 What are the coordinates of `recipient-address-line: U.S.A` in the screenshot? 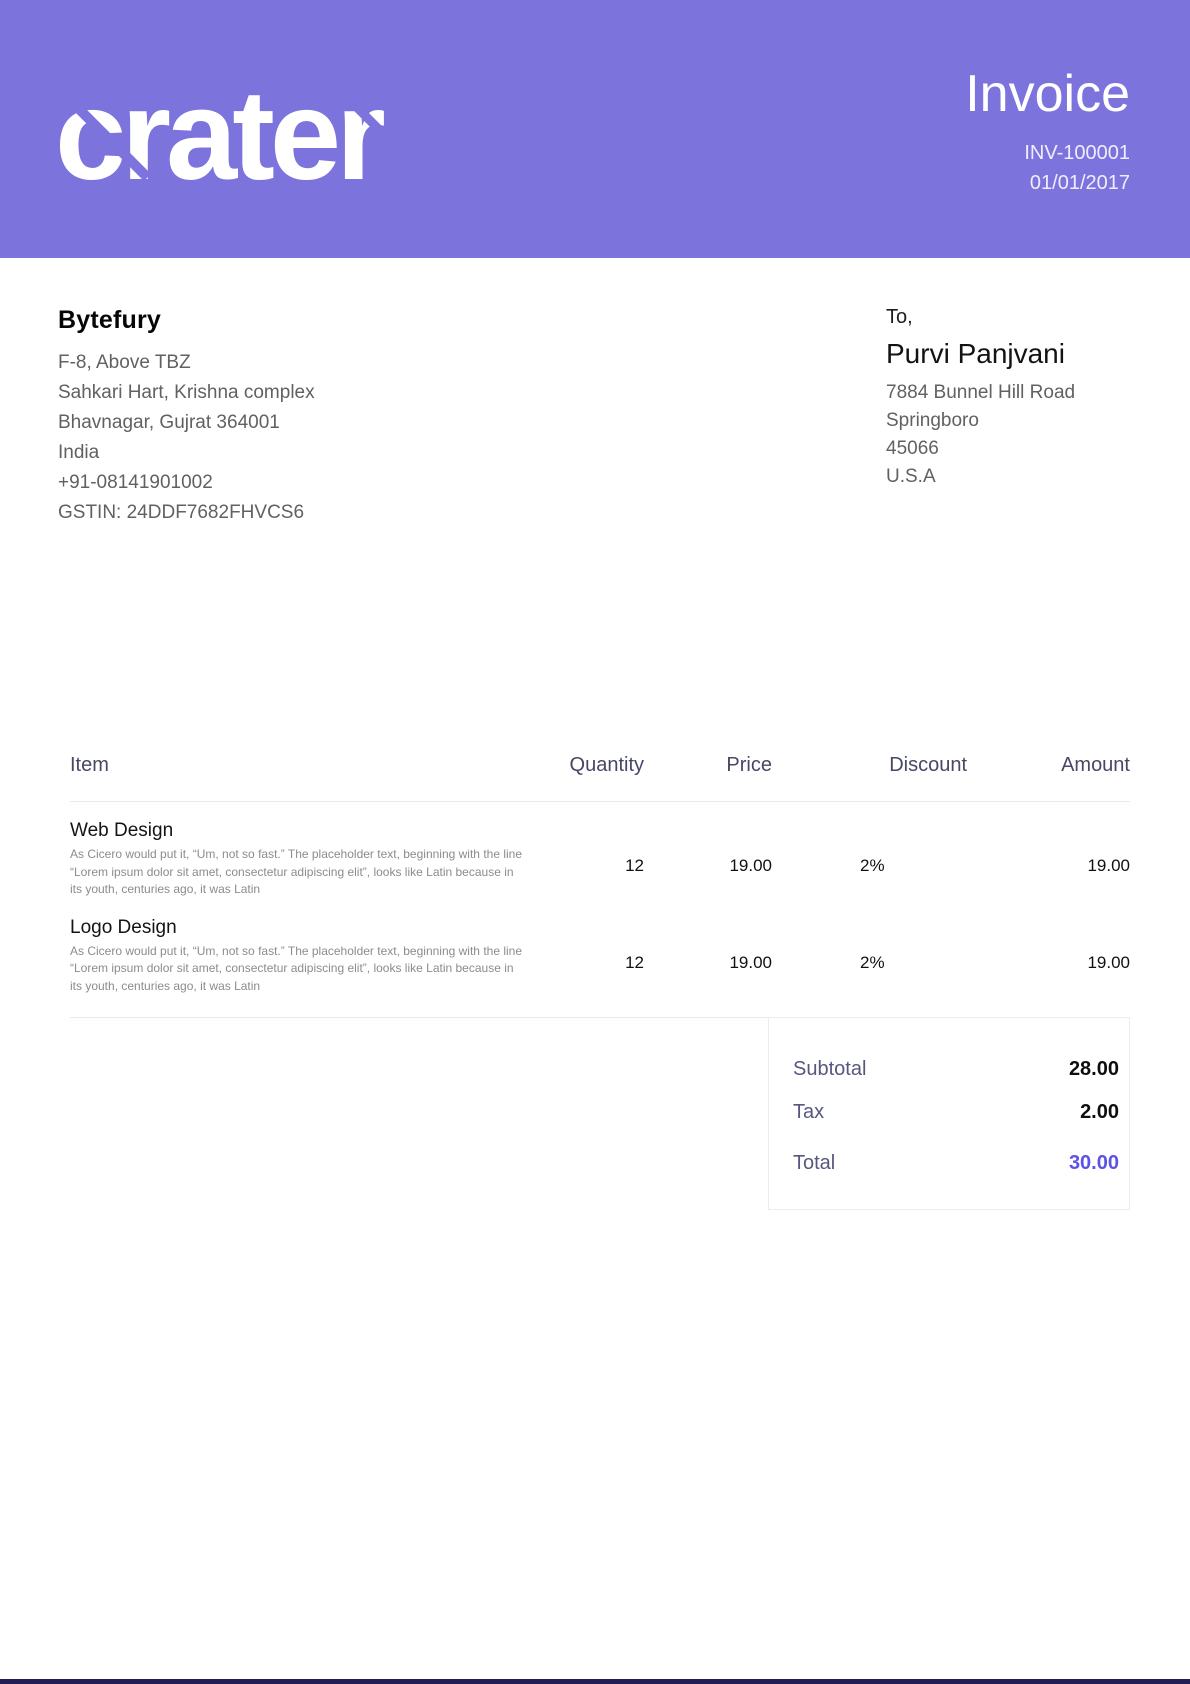 It's located at (911, 476).